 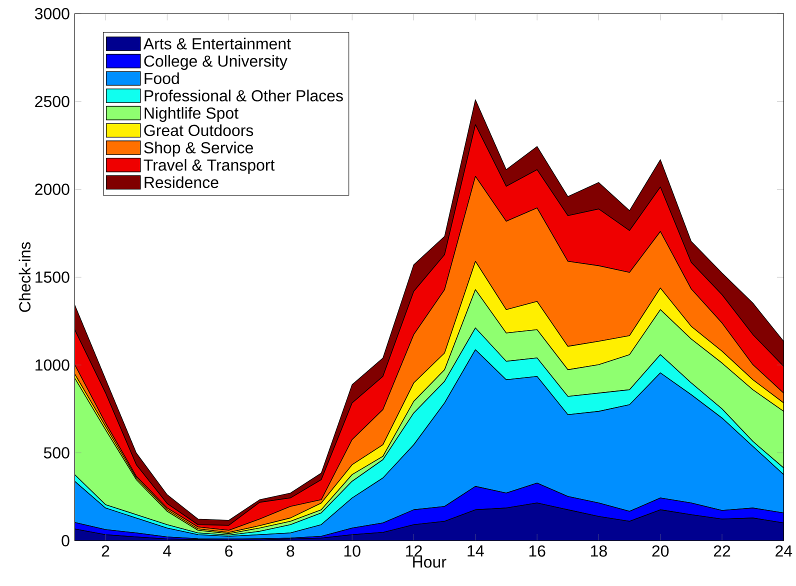 What do you see at coordinates (599, 551) in the screenshot?
I see `x-tick-label: 18` at bounding box center [599, 551].